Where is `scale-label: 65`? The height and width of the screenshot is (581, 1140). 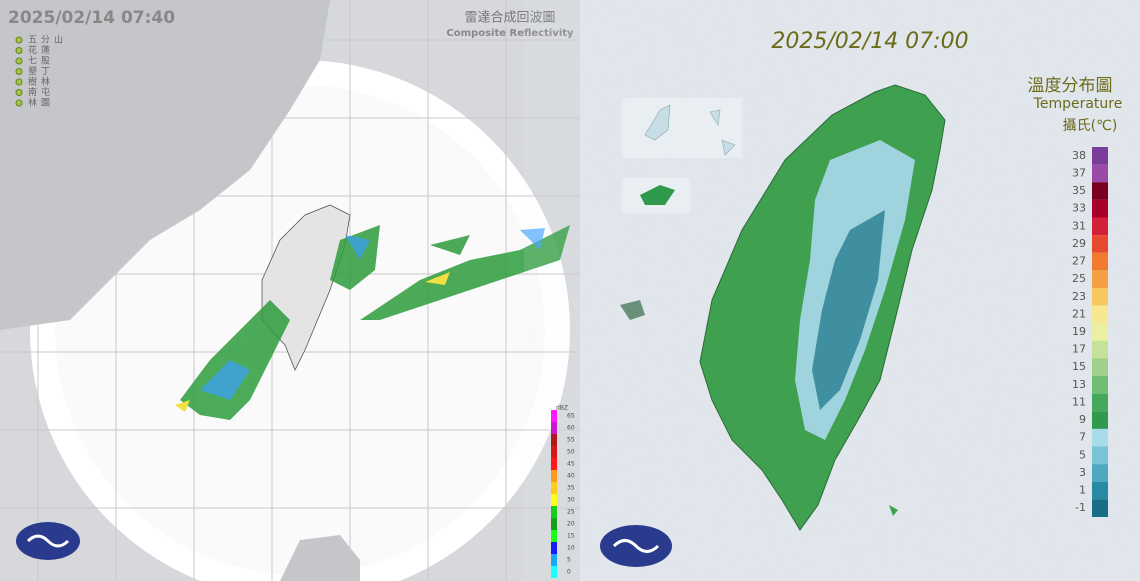 scale-label: 65 is located at coordinates (571, 416).